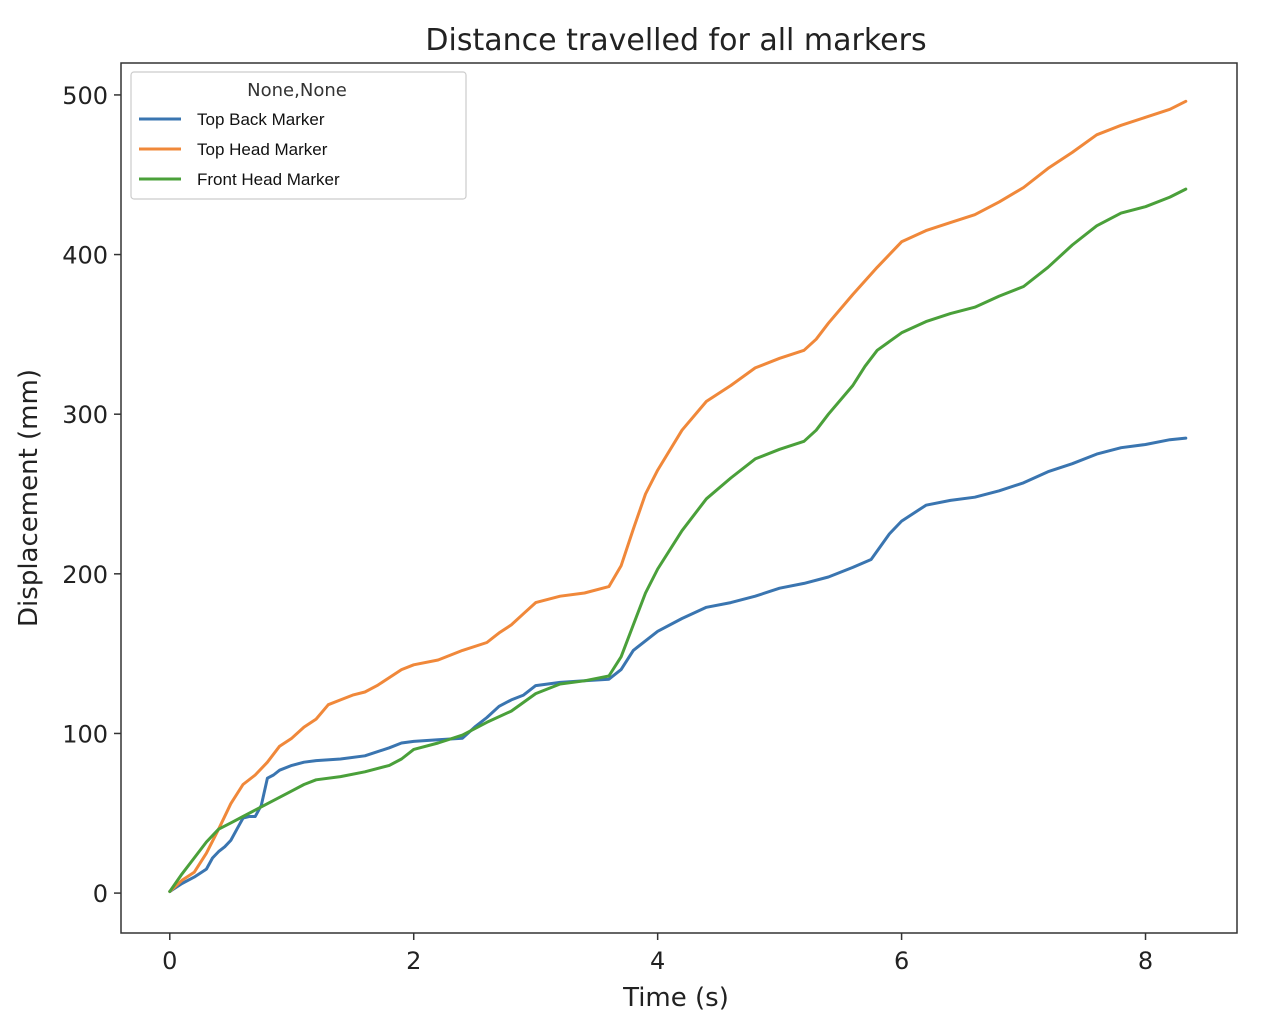  I want to click on y-tick-label: 300, so click(85, 415).